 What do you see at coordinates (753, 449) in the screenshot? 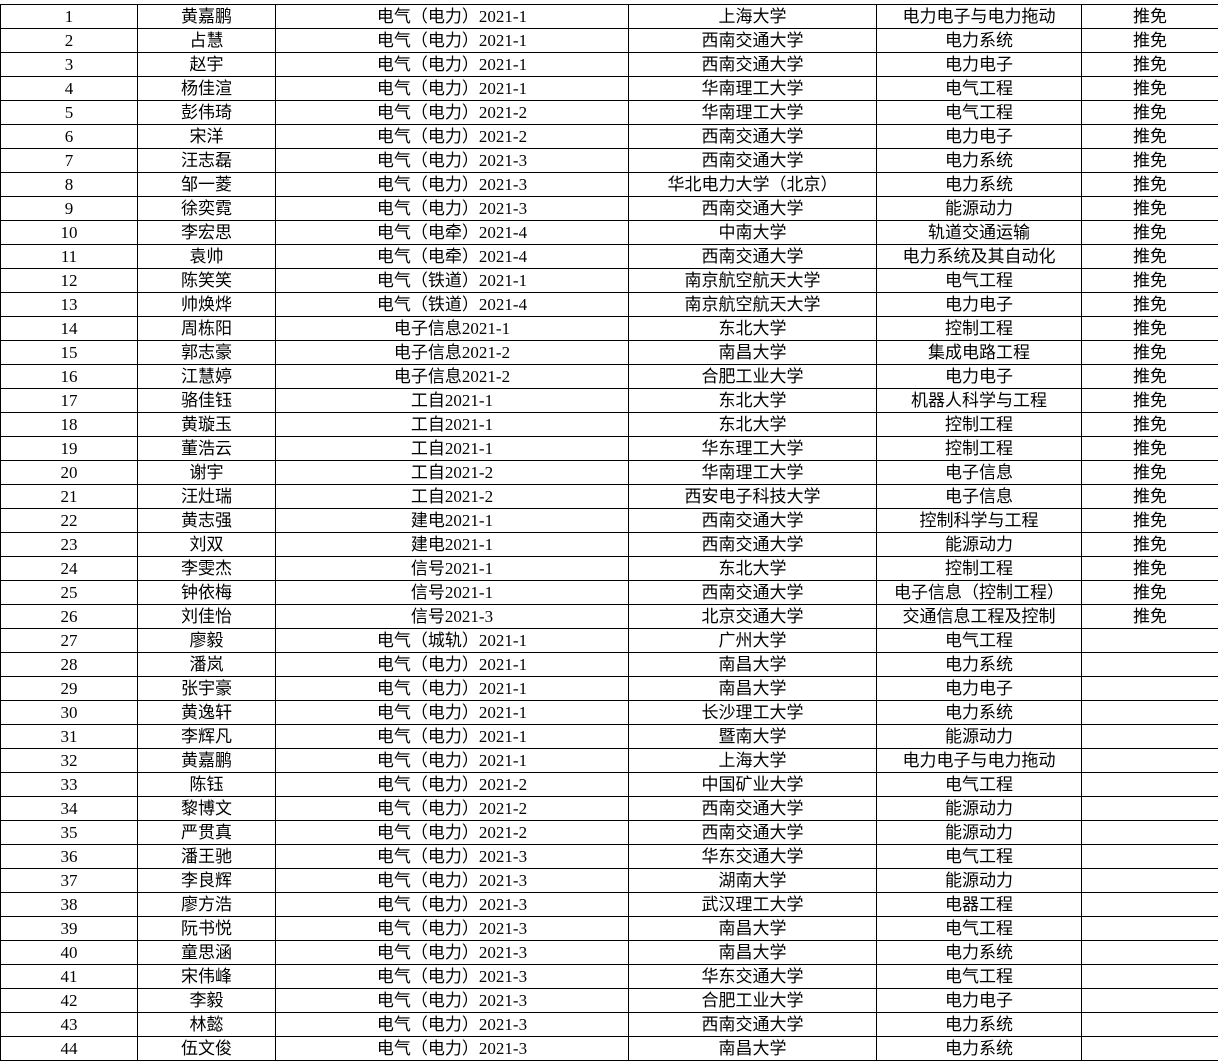
I see `university: 华东理工大学` at bounding box center [753, 449].